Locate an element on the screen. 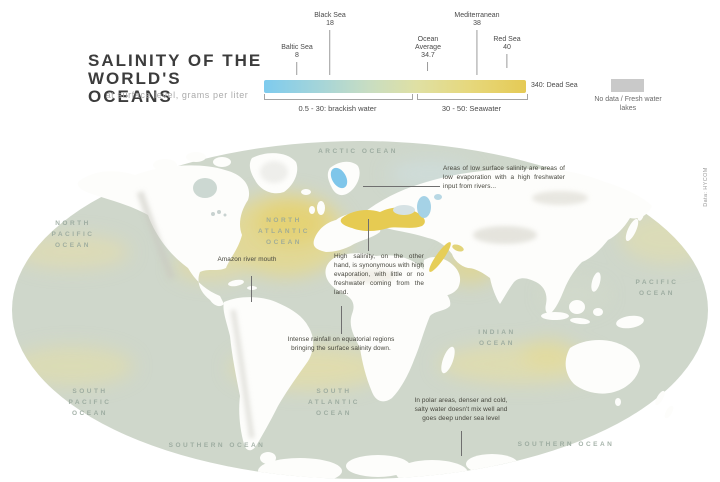 The height and width of the screenshot is (482, 720). persian-gulf is located at coordinates (458, 248).